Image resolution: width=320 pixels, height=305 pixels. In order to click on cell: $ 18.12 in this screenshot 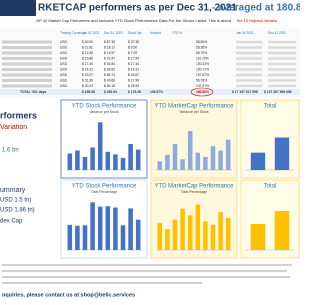, I will do `click(109, 47)`.